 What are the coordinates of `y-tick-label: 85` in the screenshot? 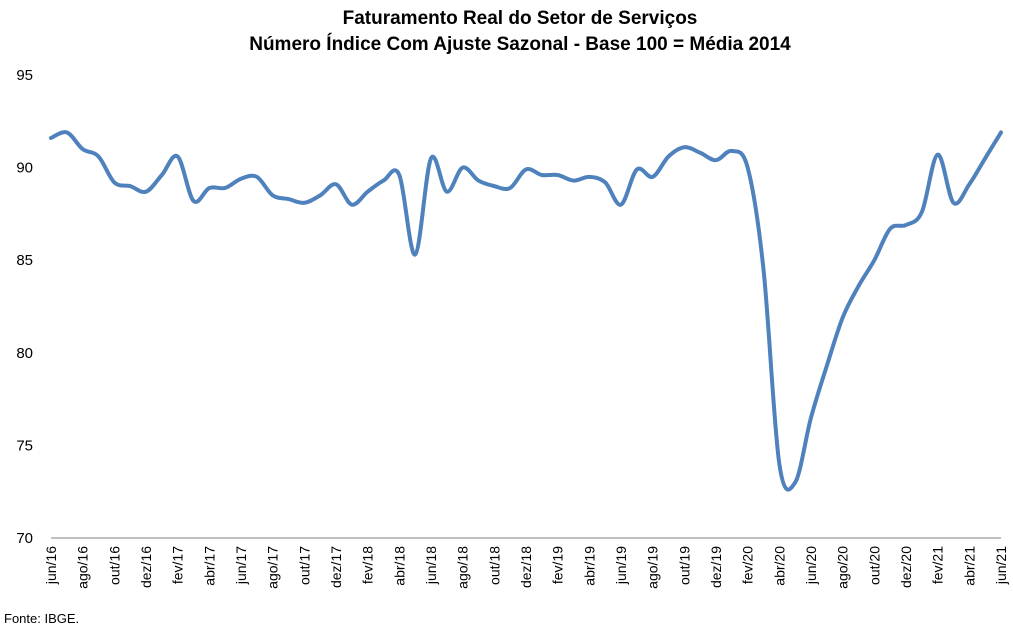 It's located at (24, 260).